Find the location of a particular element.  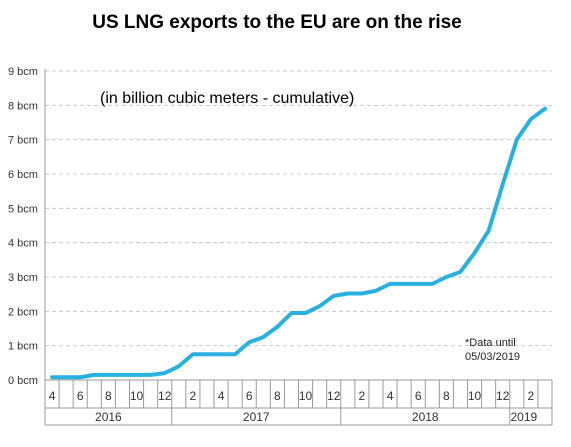

data-note-line-1: *Data until is located at coordinates (490, 343).